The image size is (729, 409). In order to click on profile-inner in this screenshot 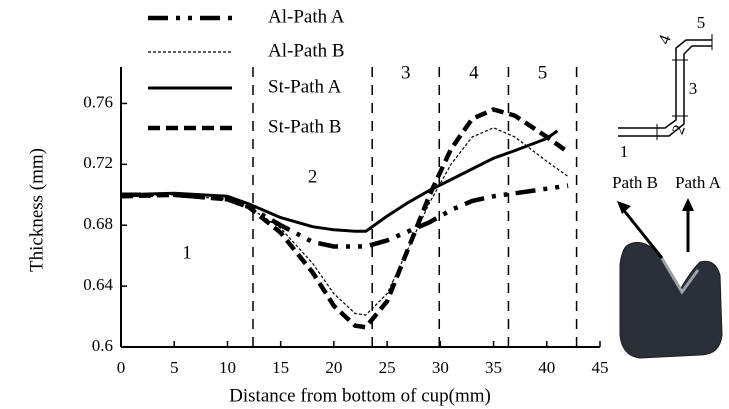, I will do `click(665, 91)`.